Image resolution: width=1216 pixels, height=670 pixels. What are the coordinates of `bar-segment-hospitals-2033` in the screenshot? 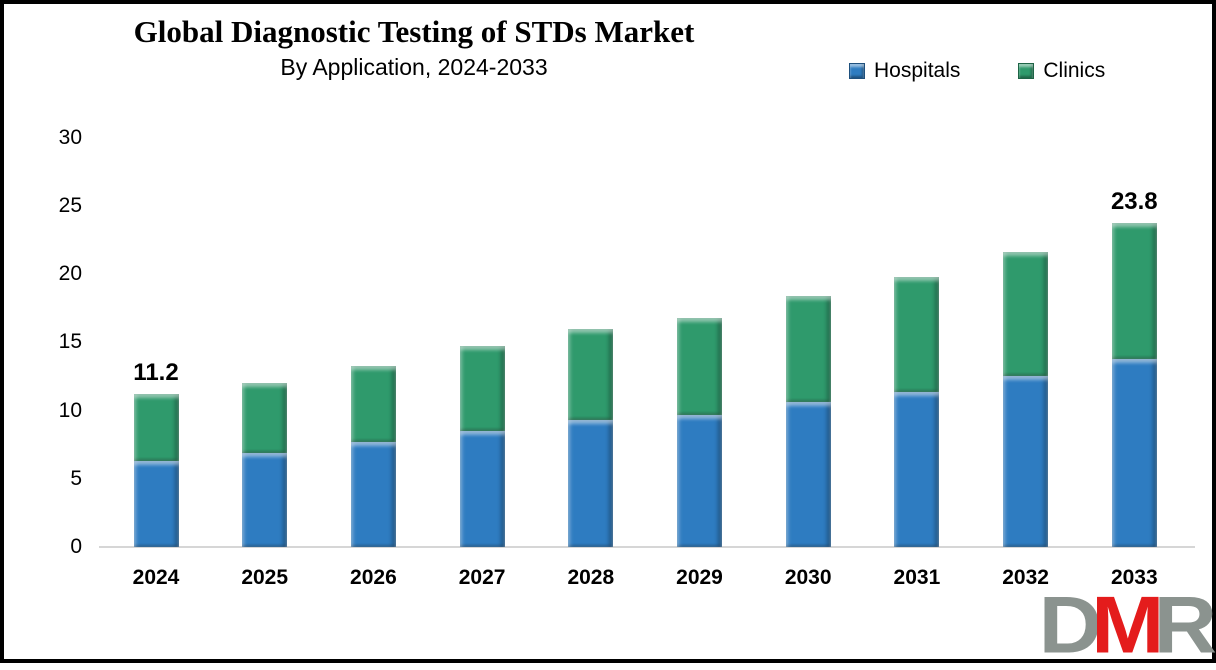 It's located at (1134, 453).